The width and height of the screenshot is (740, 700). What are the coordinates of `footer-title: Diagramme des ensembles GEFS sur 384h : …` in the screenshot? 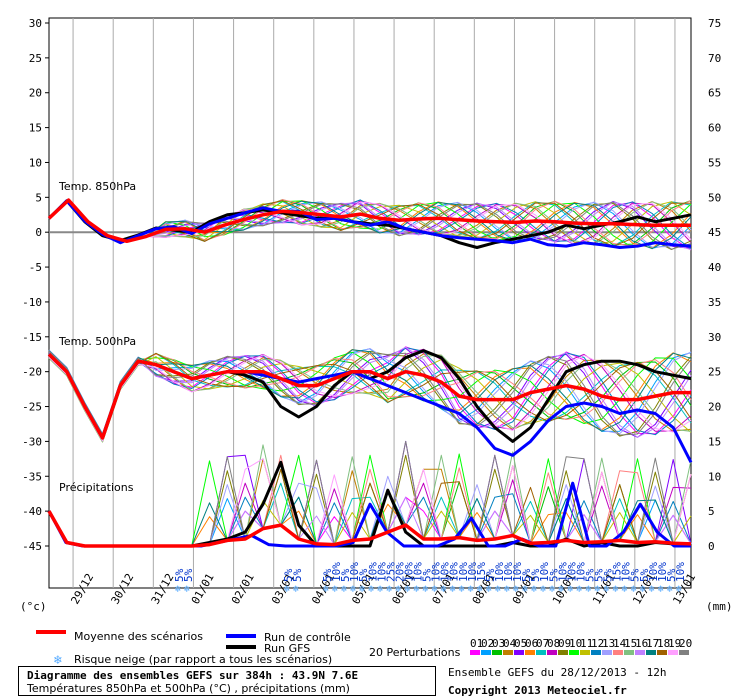 It's located at (193, 675).